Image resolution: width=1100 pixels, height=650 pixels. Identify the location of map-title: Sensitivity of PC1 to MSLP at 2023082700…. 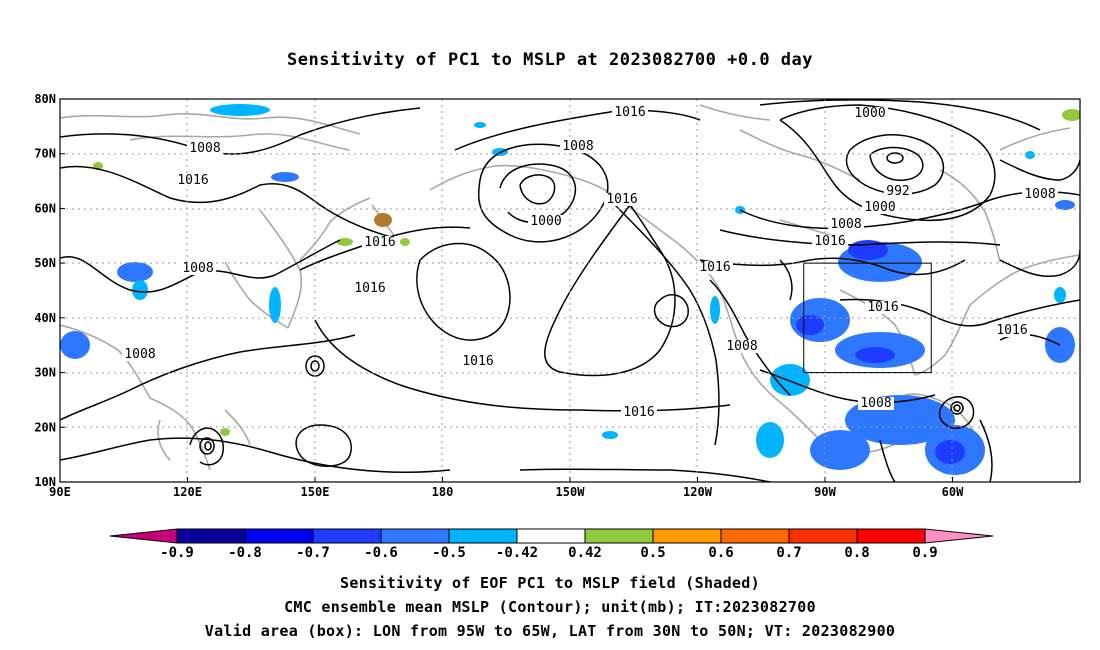
(549, 60).